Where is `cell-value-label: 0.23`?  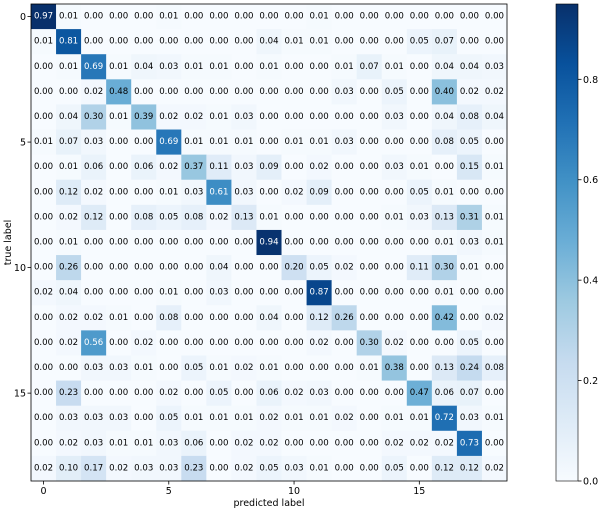
cell-value-label: 0.23 is located at coordinates (193, 468).